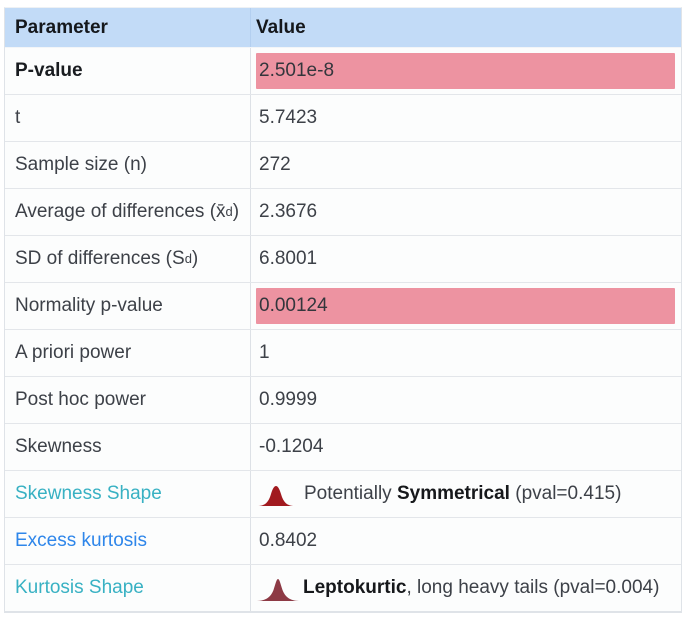 This screenshot has width=685, height=617. Describe the element at coordinates (288, 258) in the screenshot. I see `value-sd-of-differences: 6.8001` at that location.